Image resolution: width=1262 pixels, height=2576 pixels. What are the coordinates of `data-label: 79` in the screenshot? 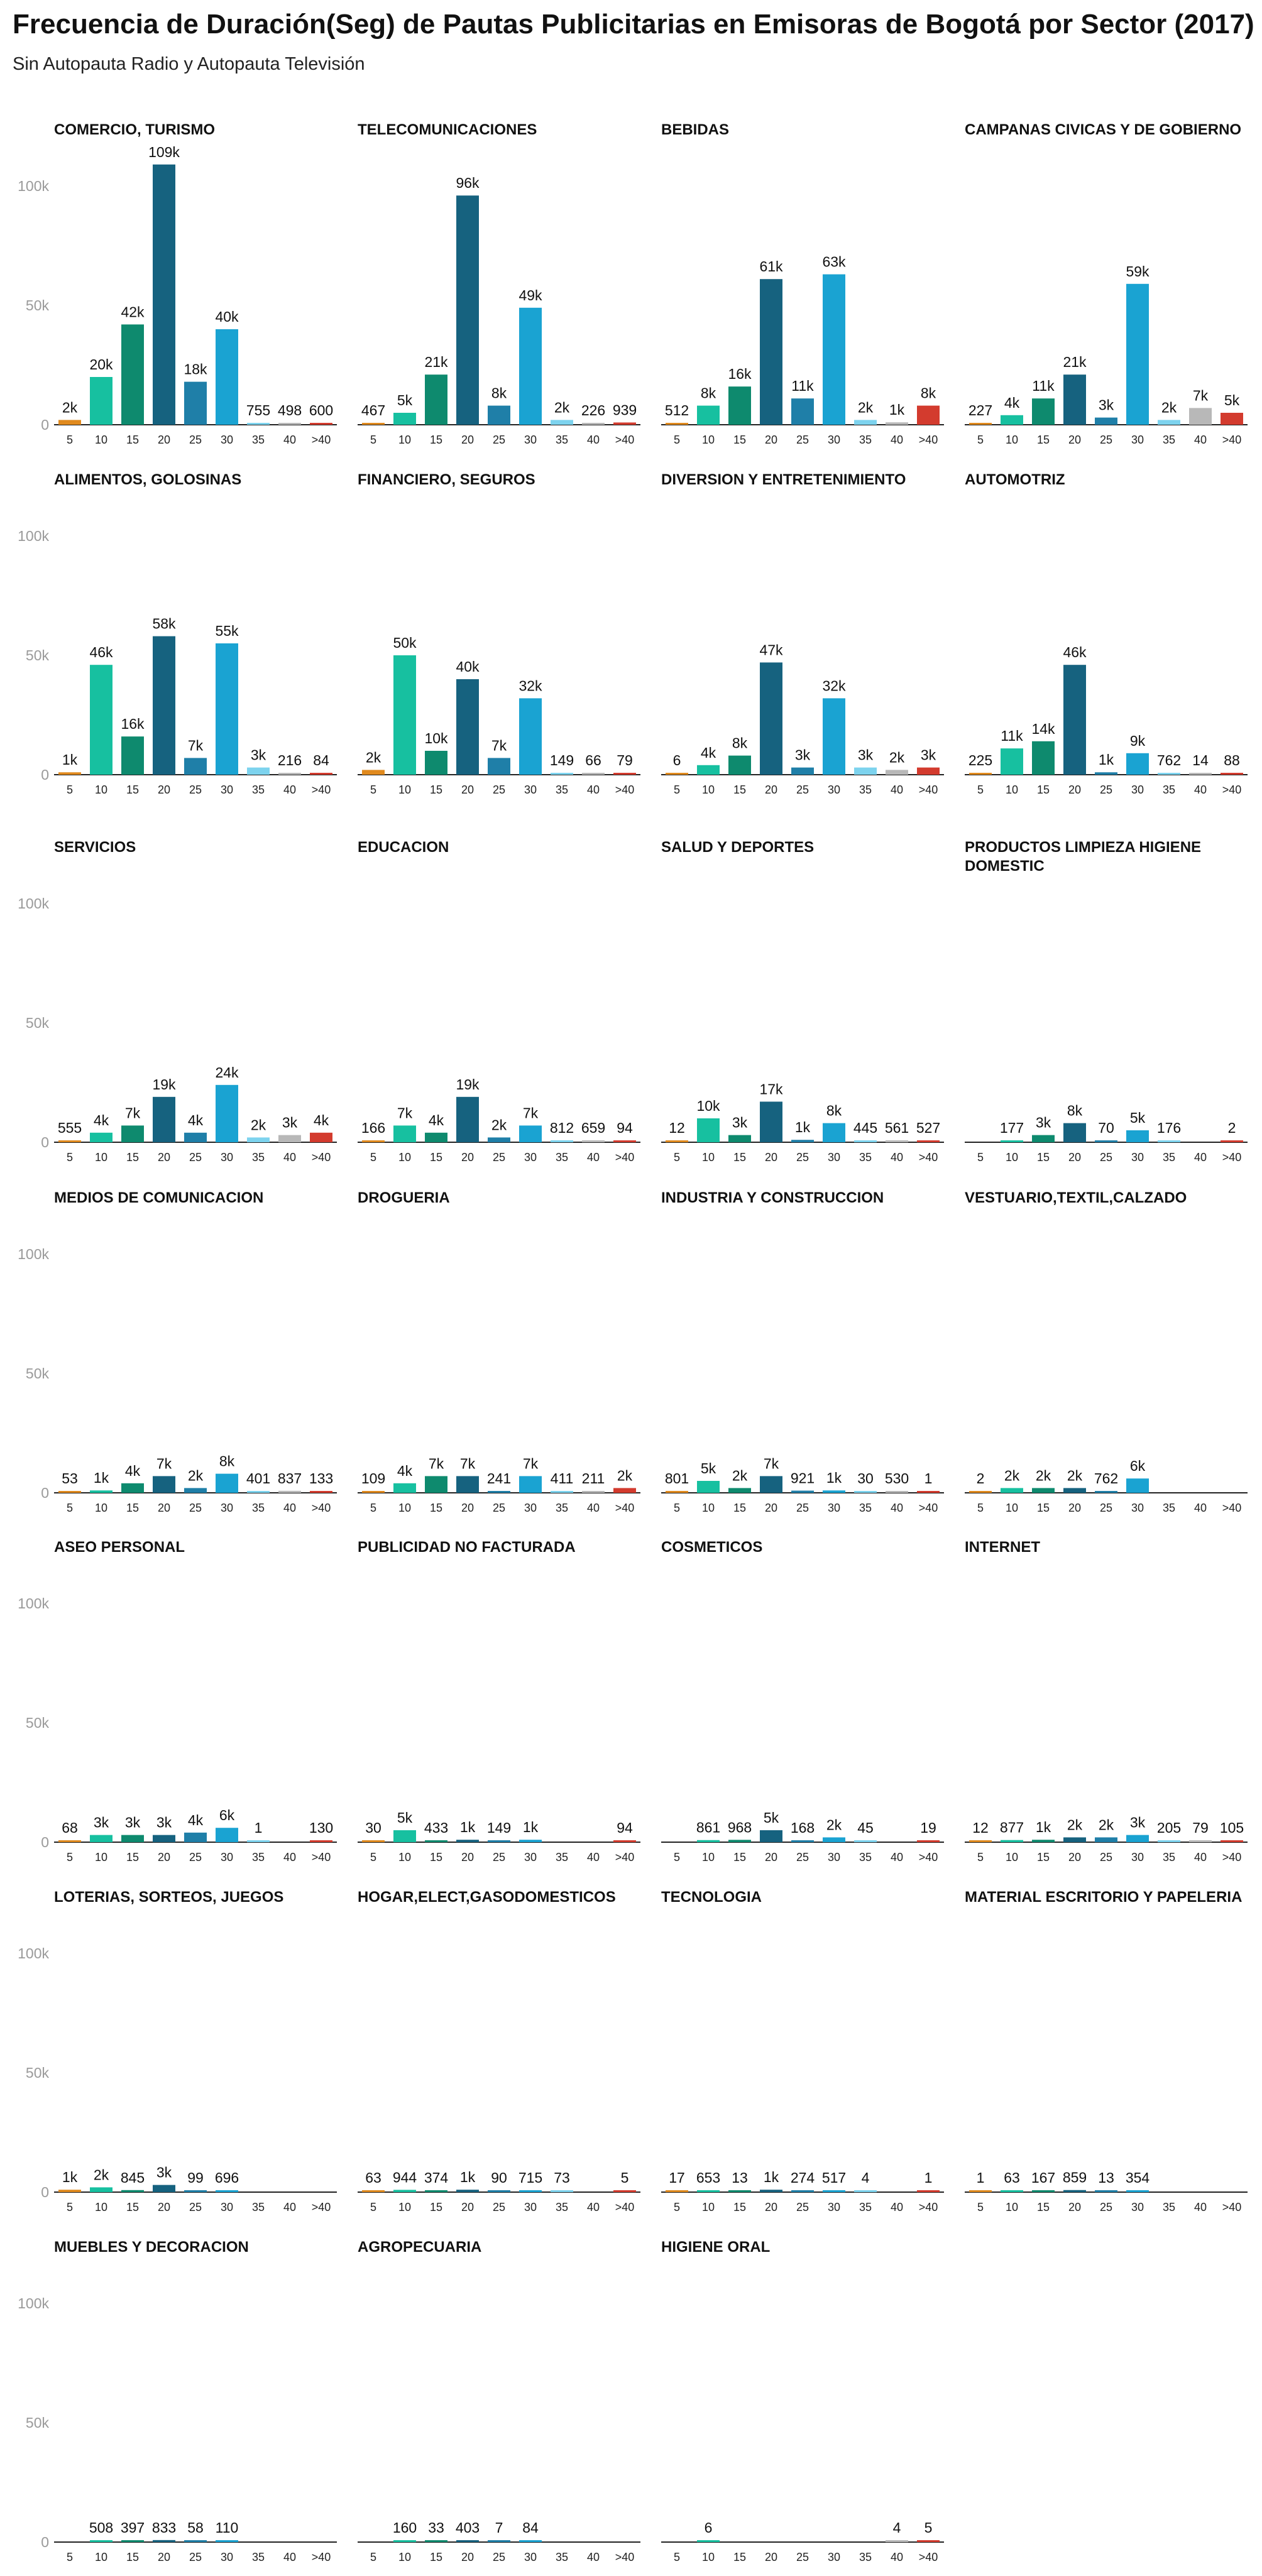 It's located at (1200, 1828).